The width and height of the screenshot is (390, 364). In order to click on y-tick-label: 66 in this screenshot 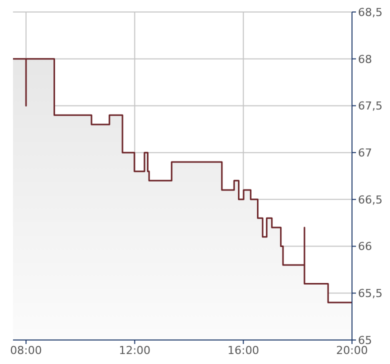, I will do `click(365, 247)`.